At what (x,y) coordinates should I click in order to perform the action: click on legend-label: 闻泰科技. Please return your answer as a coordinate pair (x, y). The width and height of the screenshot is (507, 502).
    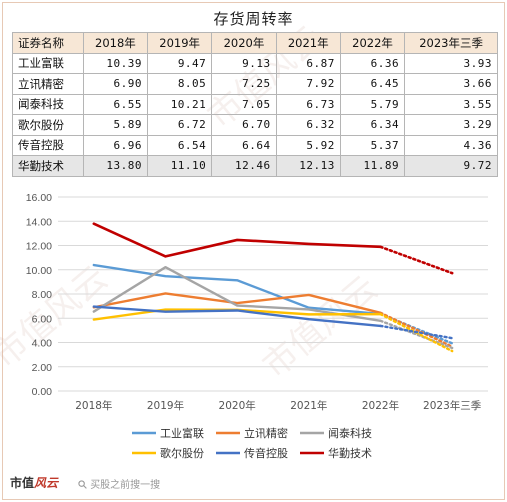
    Looking at the image, I should click on (350, 433).